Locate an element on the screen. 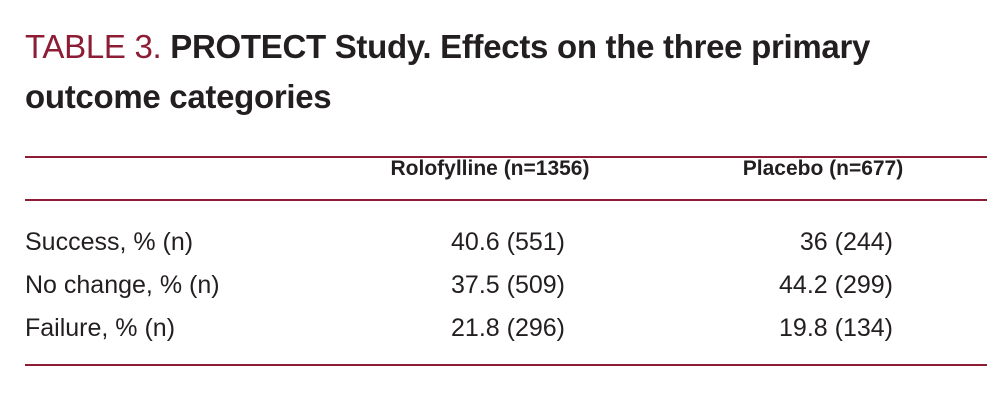 Image resolution: width=1004 pixels, height=400 pixels. row-label: Failure, % (n) is located at coordinates (100, 328).